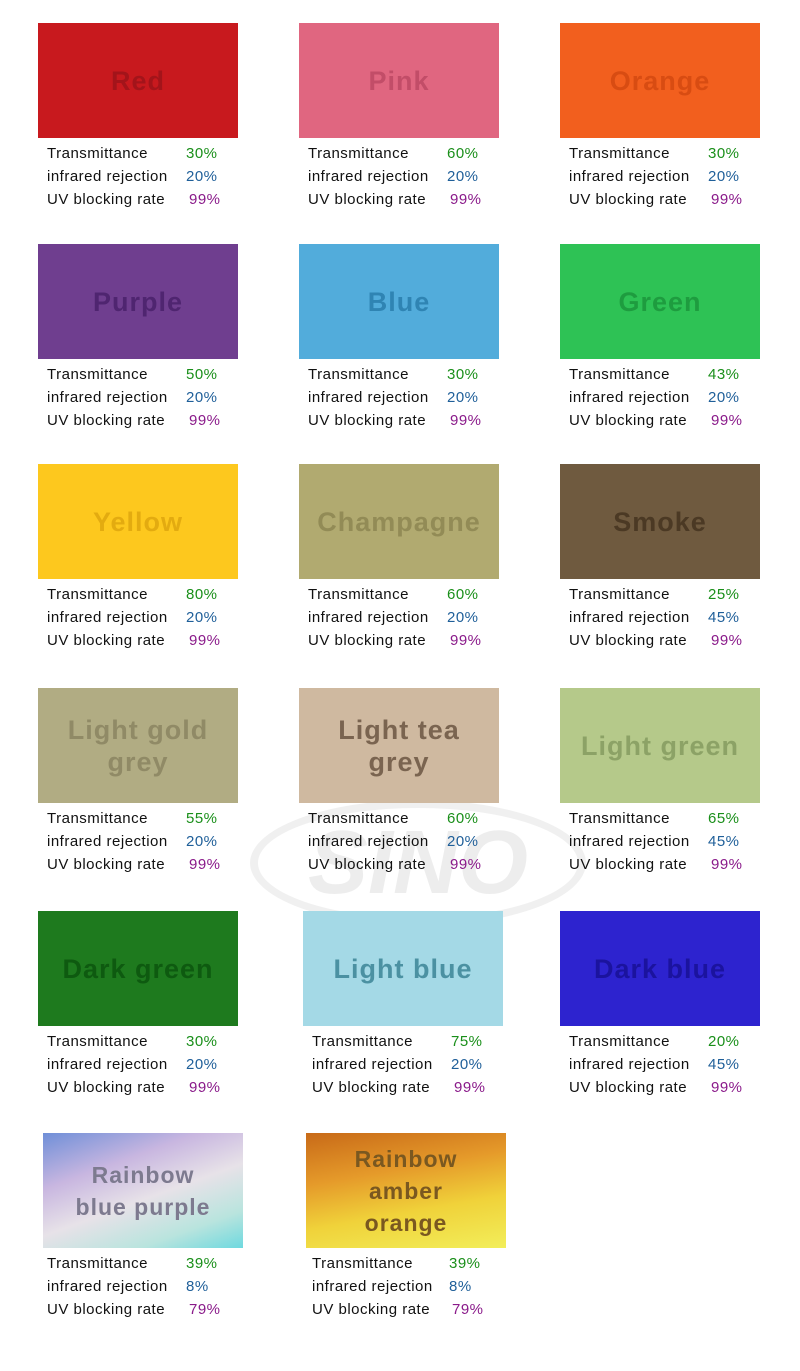 The width and height of the screenshot is (800, 1371). I want to click on swatch-name: Dark green, so click(138, 968).